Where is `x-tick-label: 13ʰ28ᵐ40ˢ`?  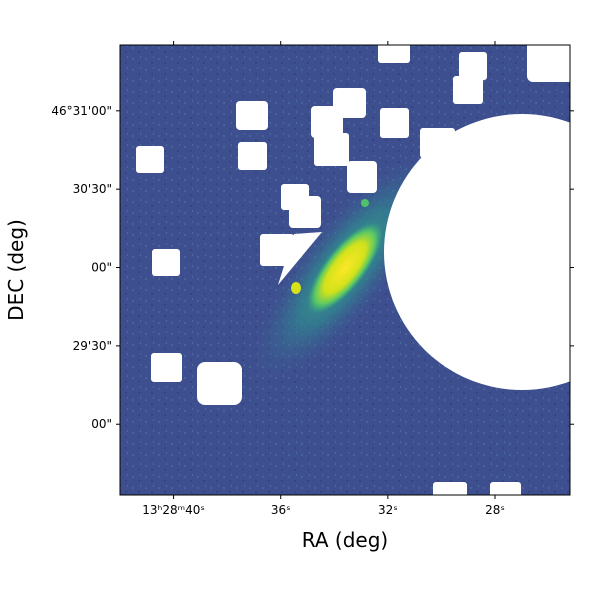 x-tick-label: 13ʰ28ᵐ40ˢ is located at coordinates (173, 510).